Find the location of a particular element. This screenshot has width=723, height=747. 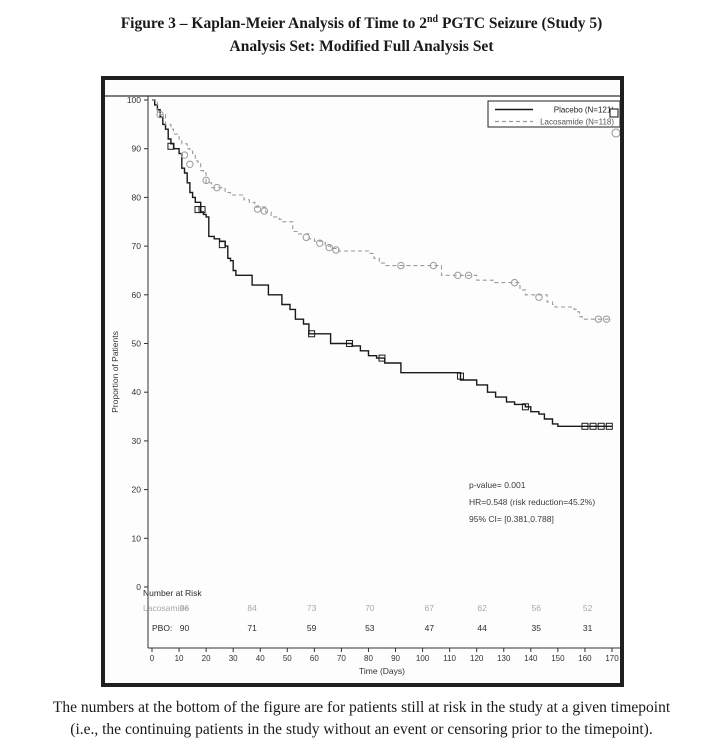

risk-value-lacosamide: 70 is located at coordinates (370, 608).